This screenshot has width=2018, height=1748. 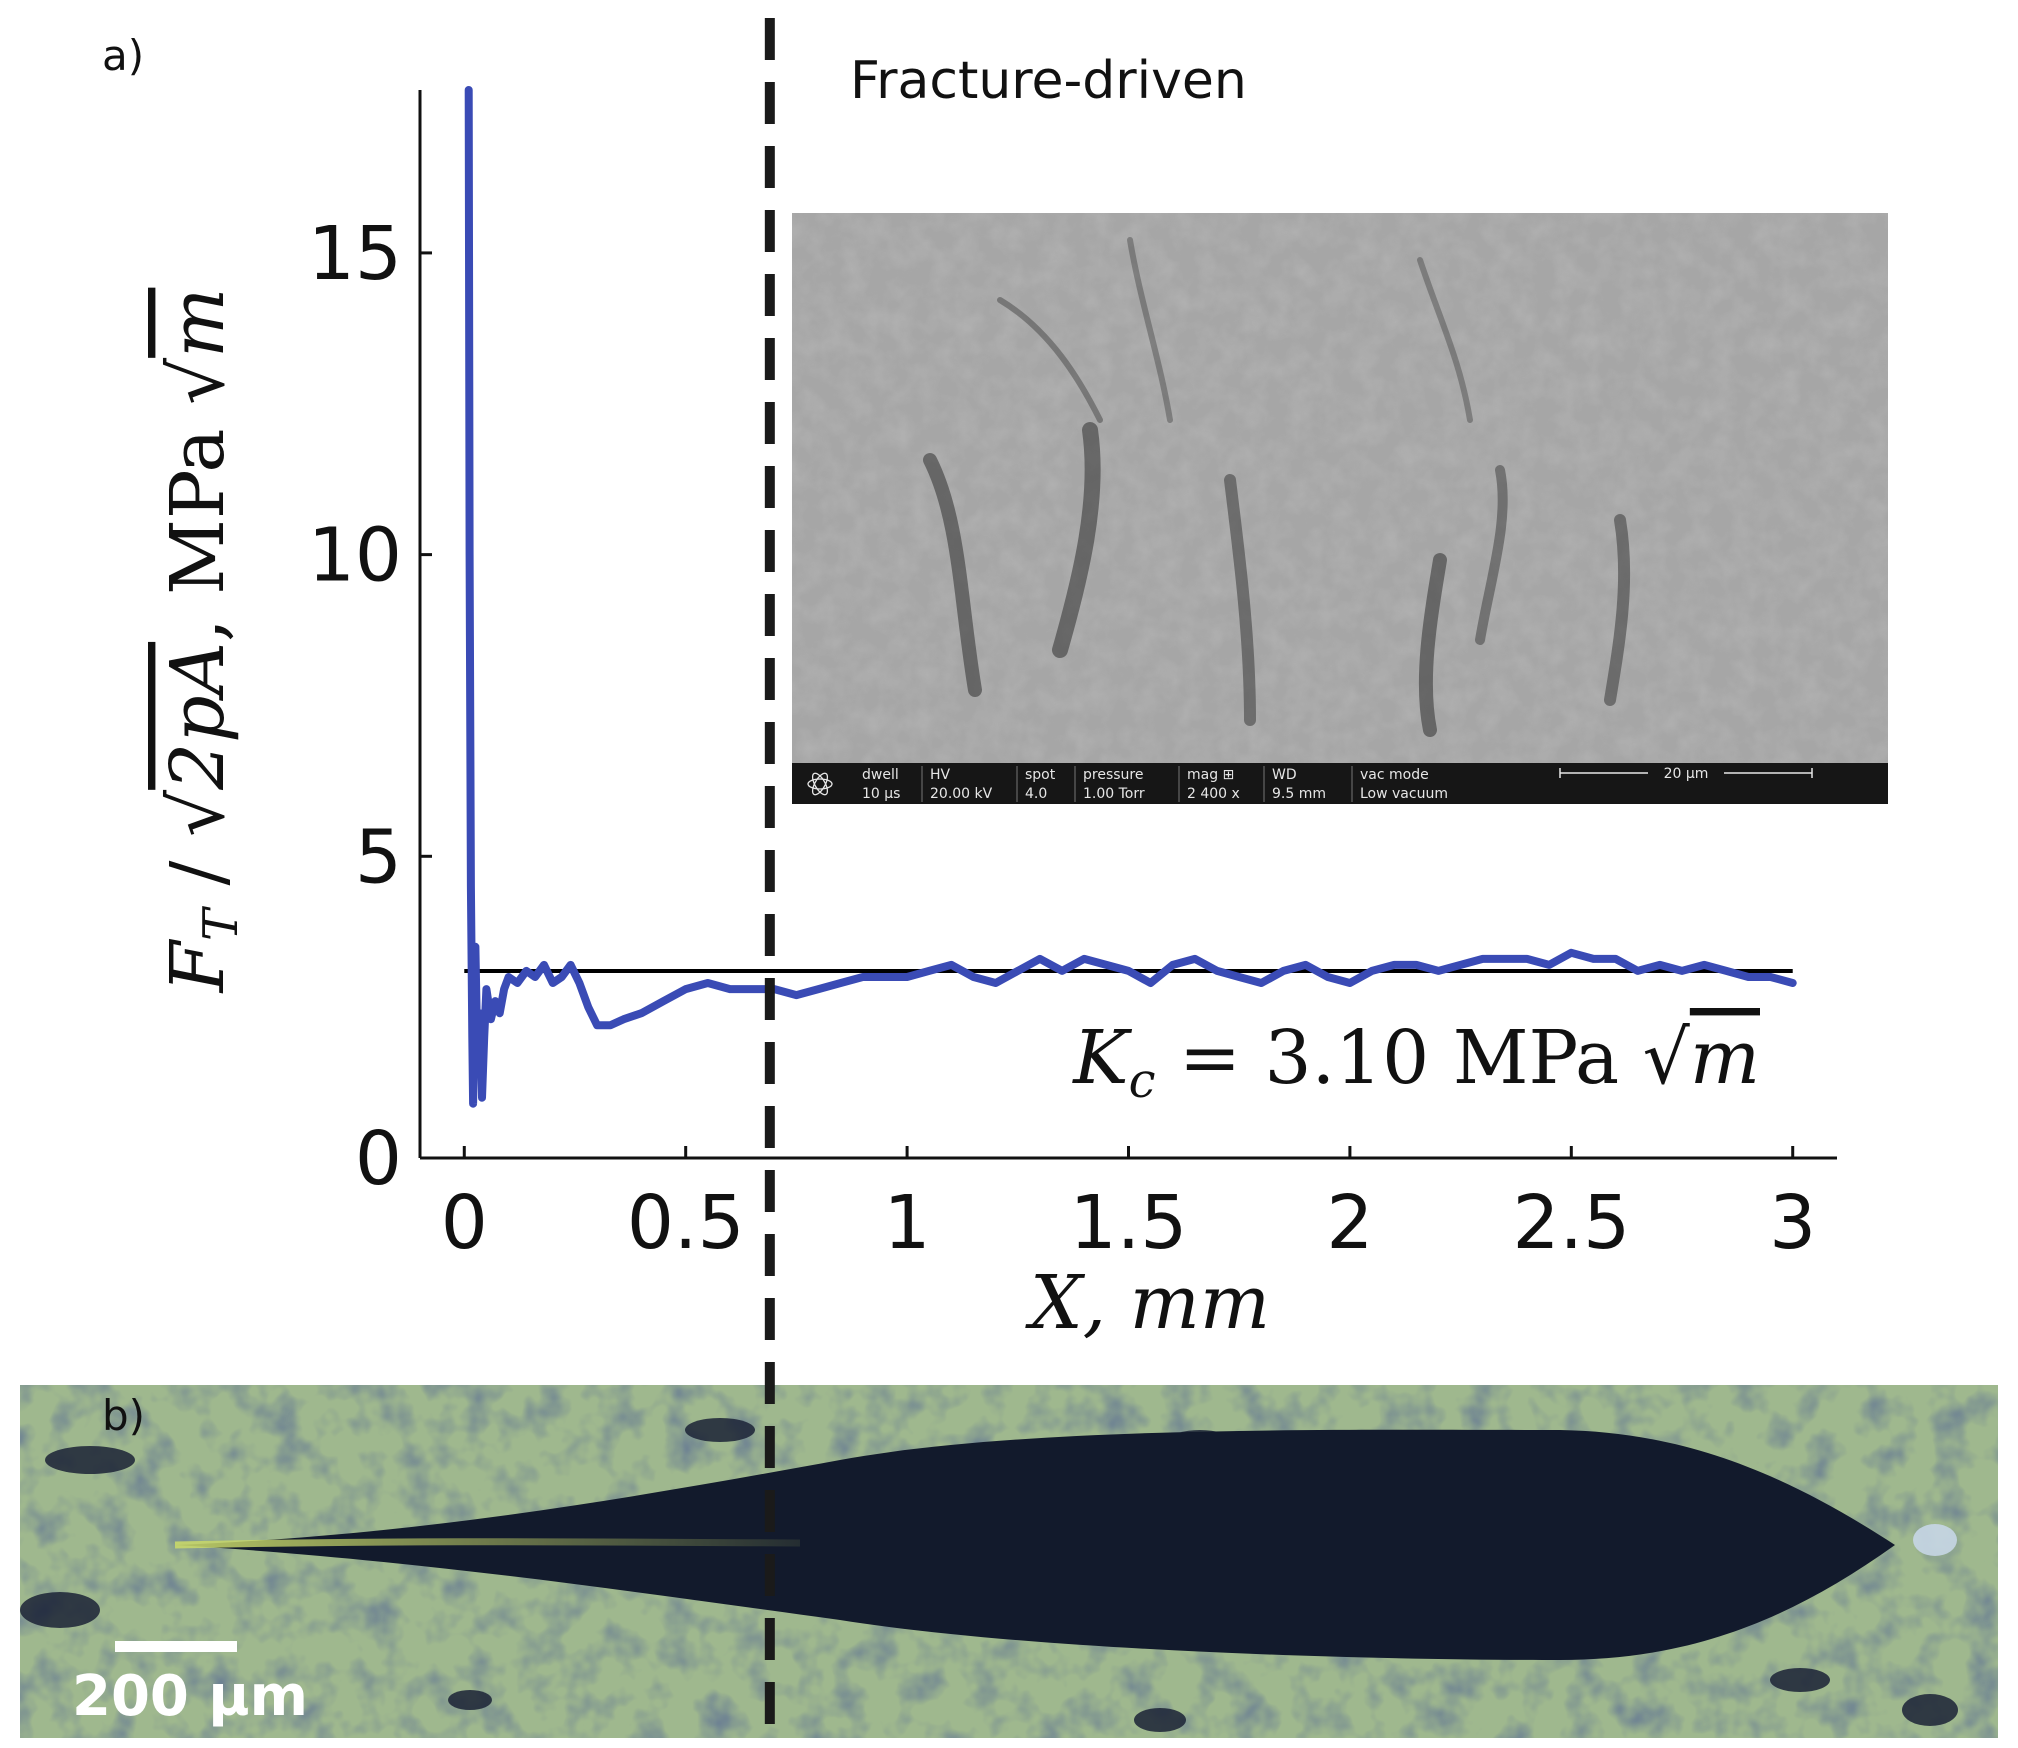 What do you see at coordinates (1113, 775) in the screenshot?
I see `sem-field-label: pressure` at bounding box center [1113, 775].